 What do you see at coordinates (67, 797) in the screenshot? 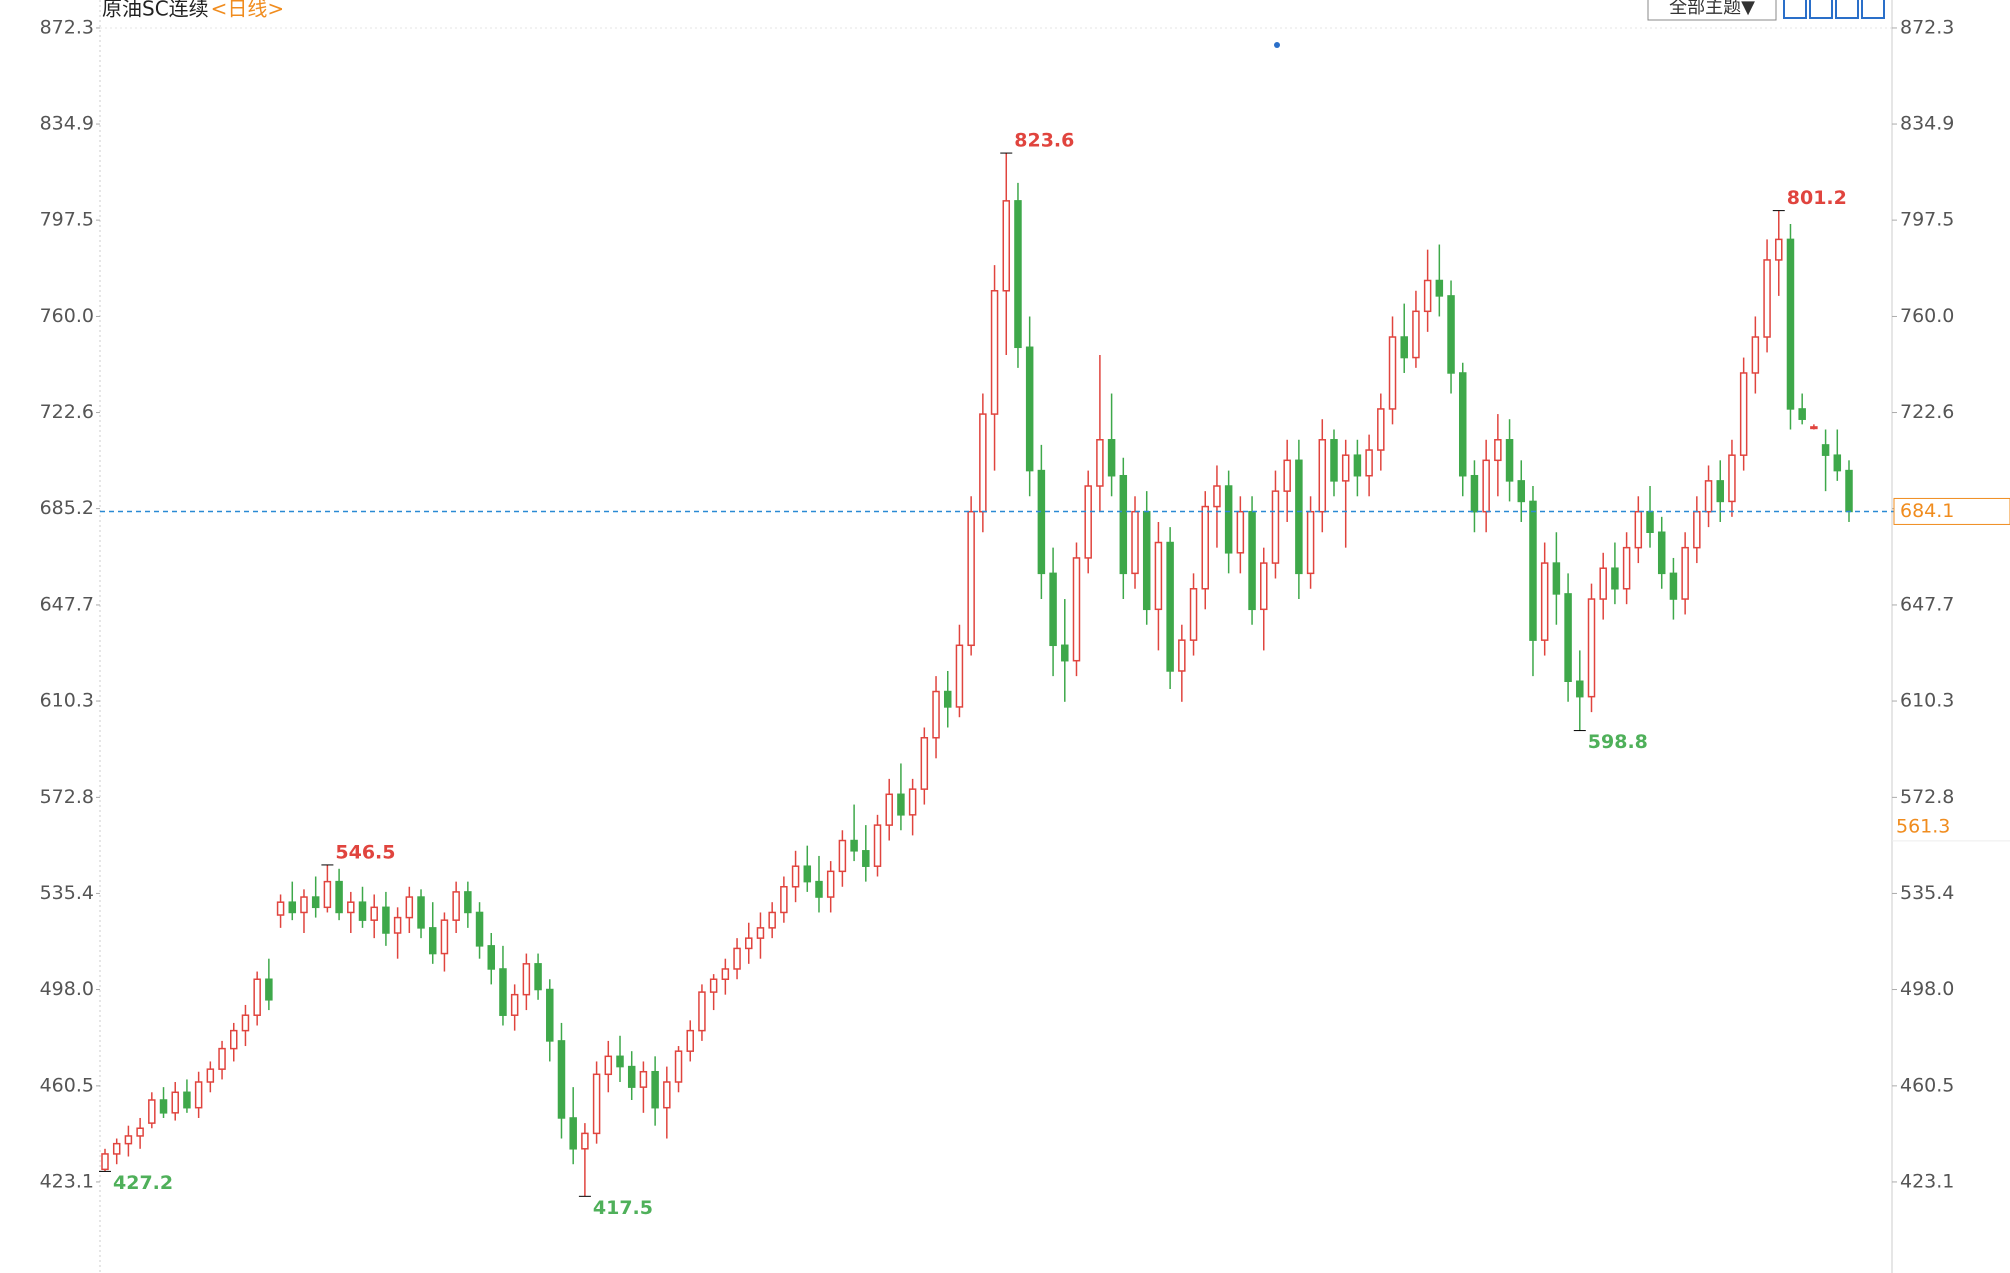
I see `y-tick-label: 572.8` at bounding box center [67, 797].